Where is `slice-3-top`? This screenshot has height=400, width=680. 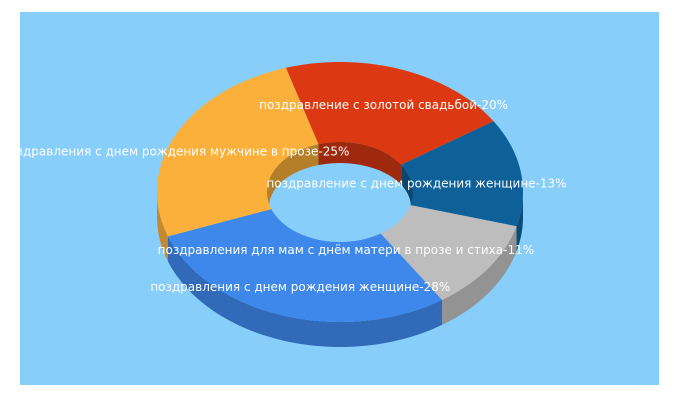
slice-3-top is located at coordinates (448, 252).